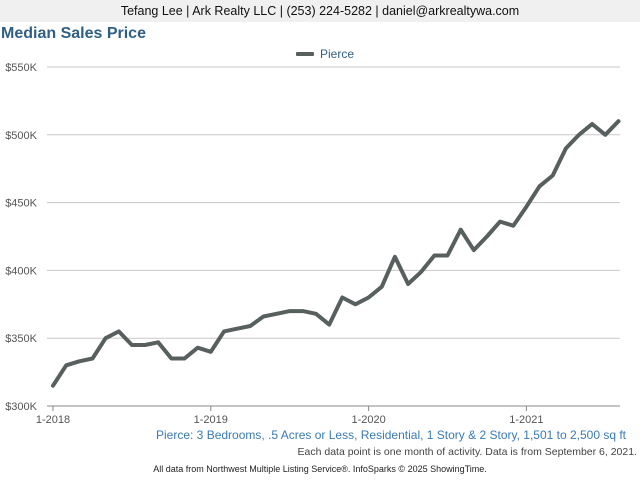 The height and width of the screenshot is (480, 640). I want to click on chart-legend: Pierce, so click(325, 54).